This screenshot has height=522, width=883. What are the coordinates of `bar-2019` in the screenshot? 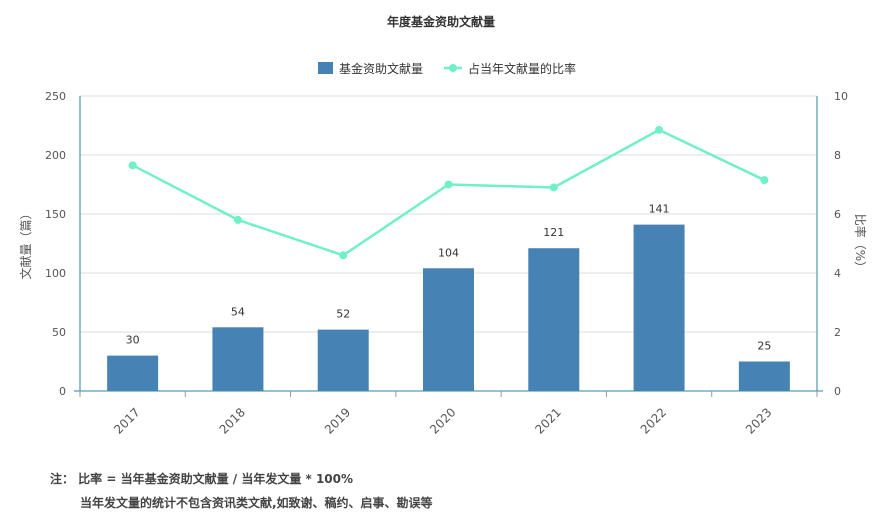 It's located at (343, 360).